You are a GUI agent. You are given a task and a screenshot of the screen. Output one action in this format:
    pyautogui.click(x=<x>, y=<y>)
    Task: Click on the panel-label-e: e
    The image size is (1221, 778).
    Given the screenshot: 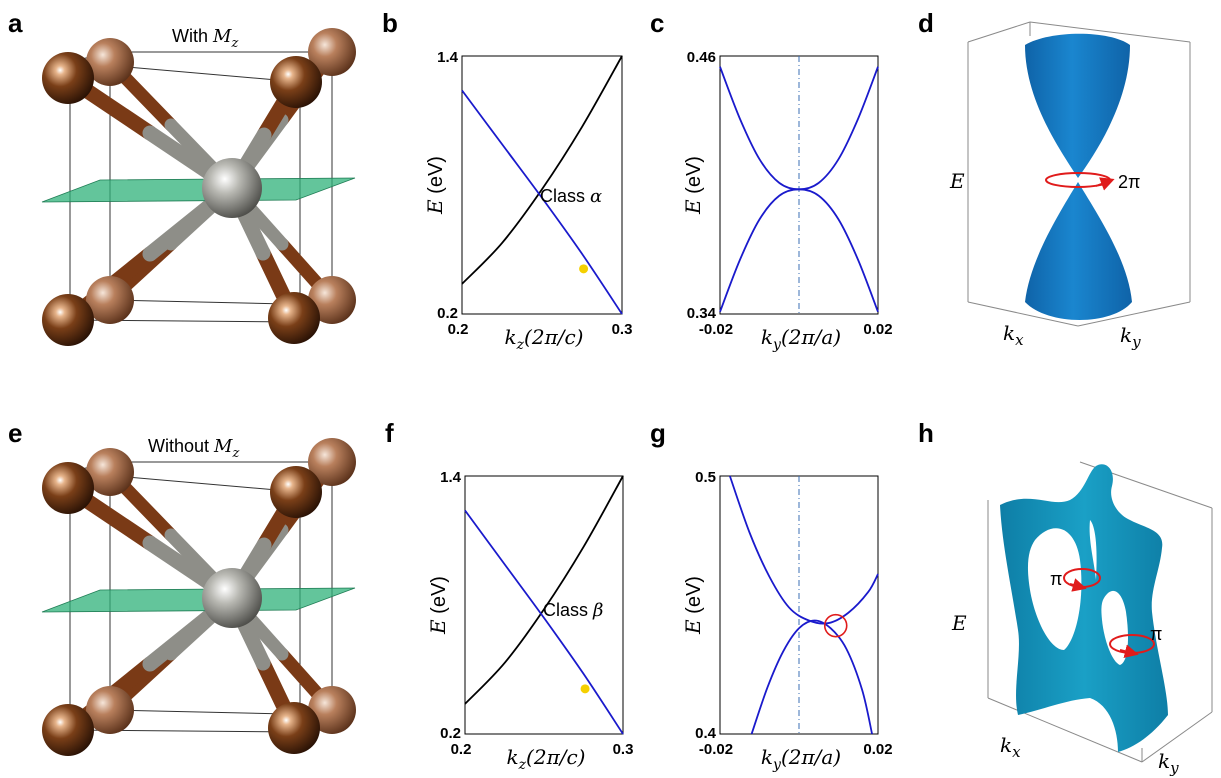 What is the action you would take?
    pyautogui.click(x=15, y=433)
    